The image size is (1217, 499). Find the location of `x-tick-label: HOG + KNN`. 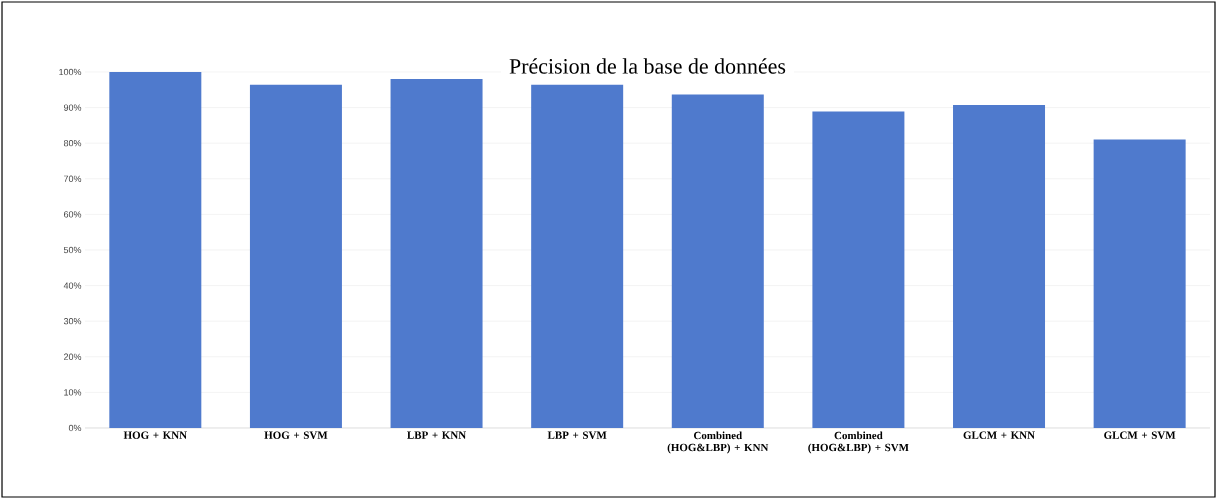

x-tick-label: HOG + KNN is located at coordinates (155, 435).